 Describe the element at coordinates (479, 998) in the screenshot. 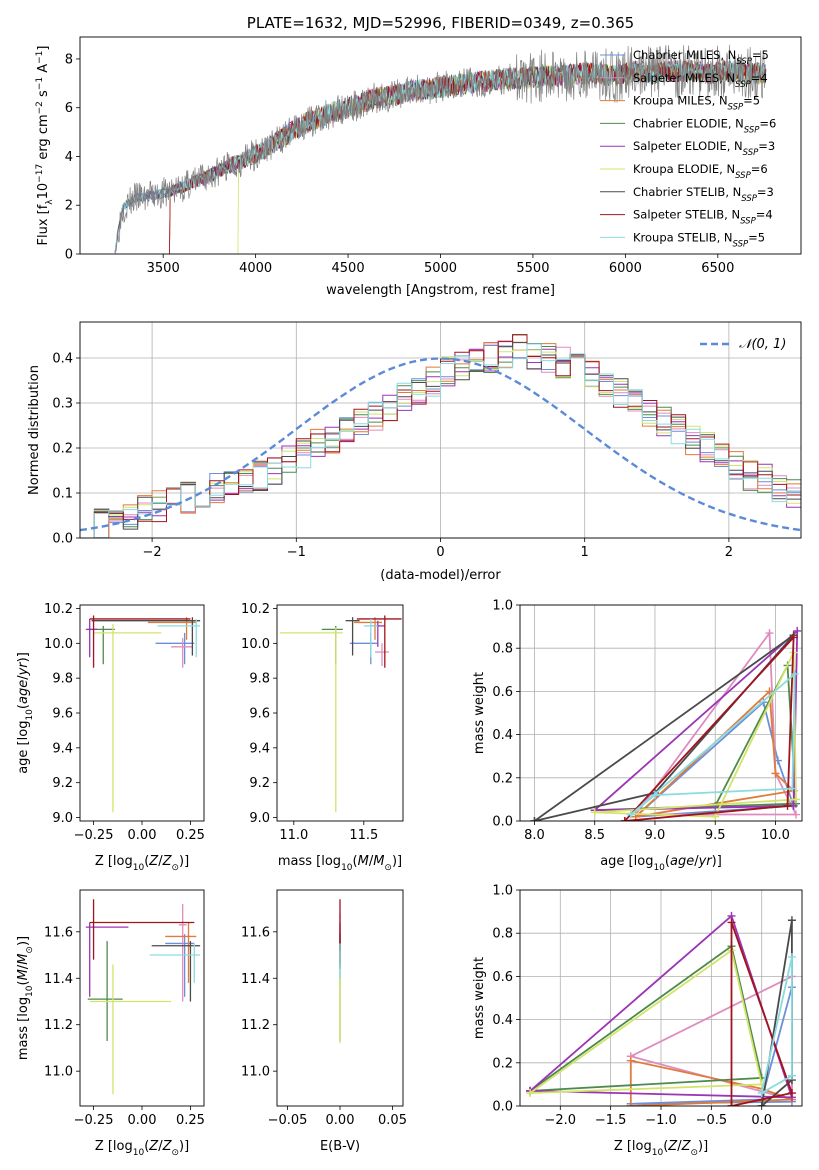

I see `weight-vs-Z-ylabel: mass weight` at that location.